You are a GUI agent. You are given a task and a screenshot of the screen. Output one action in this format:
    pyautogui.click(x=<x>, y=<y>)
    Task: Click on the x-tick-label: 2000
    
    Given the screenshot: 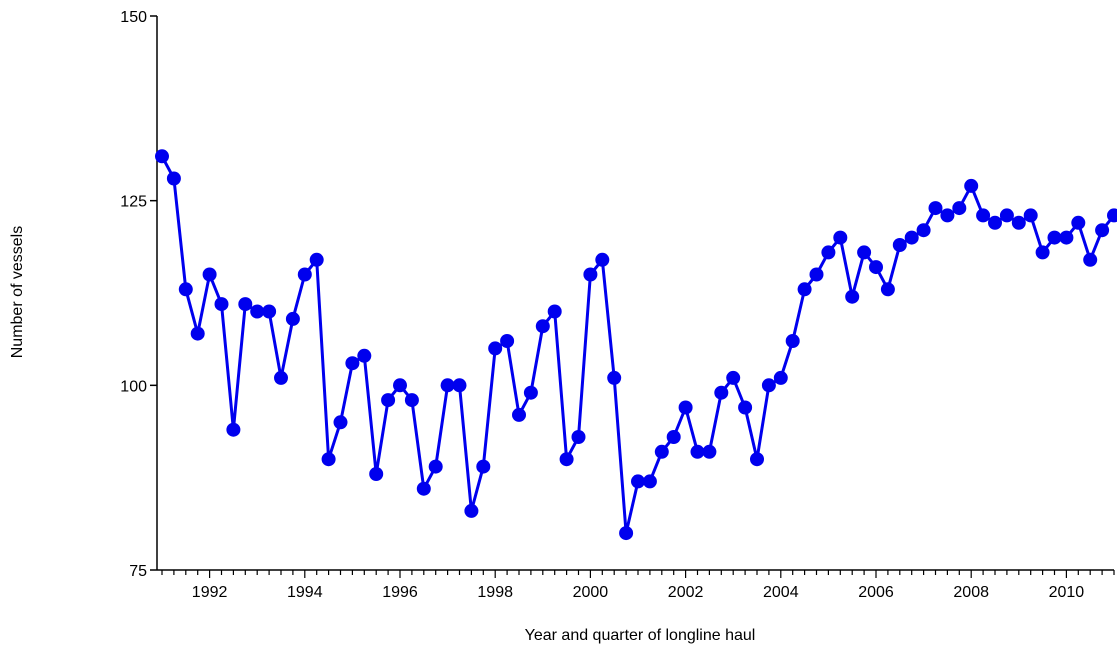 What is the action you would take?
    pyautogui.click(x=591, y=592)
    